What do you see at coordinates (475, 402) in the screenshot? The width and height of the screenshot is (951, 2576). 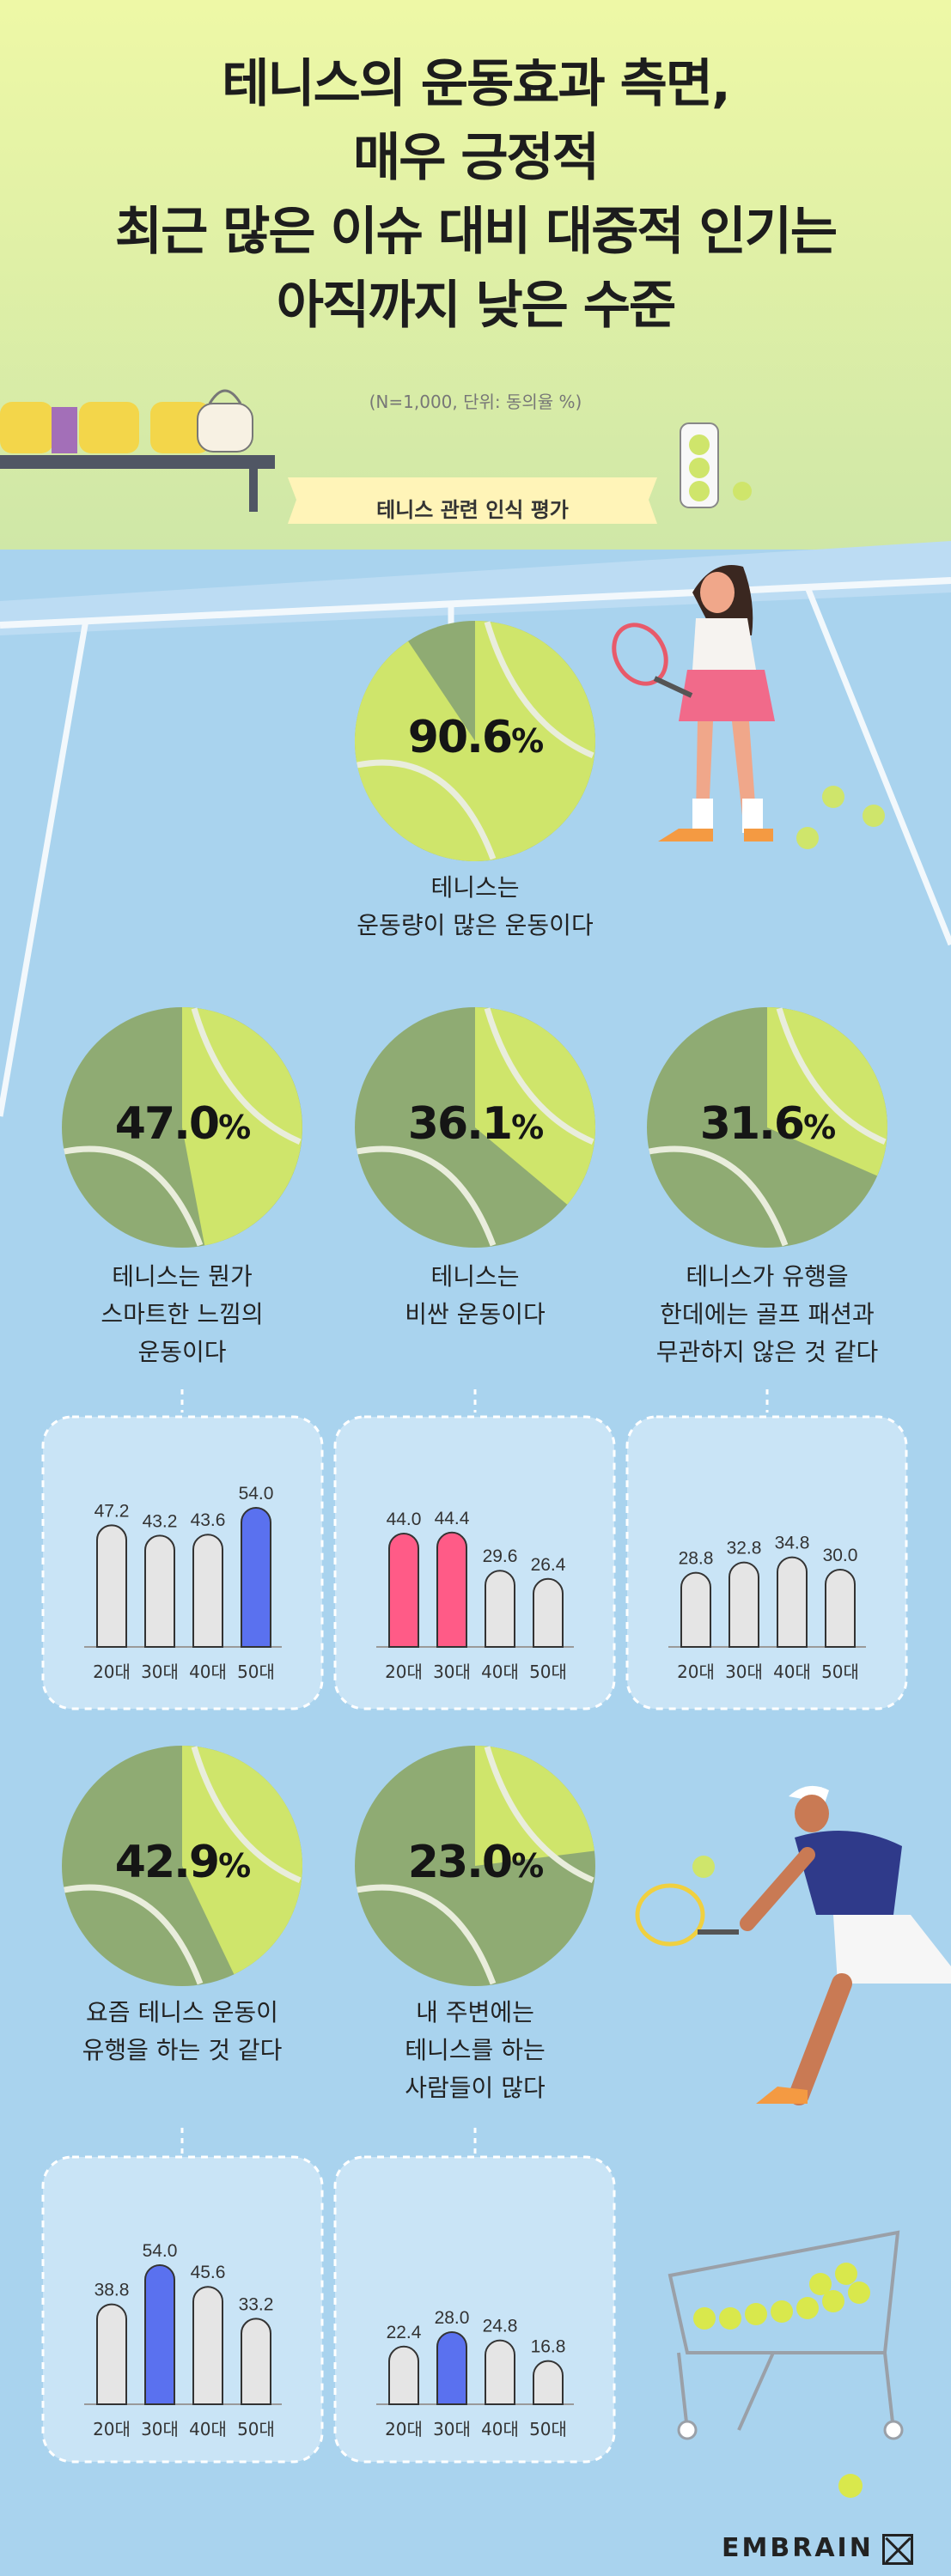 I see `sample-note: (N=1,000, 단위: 동의율 %)` at bounding box center [475, 402].